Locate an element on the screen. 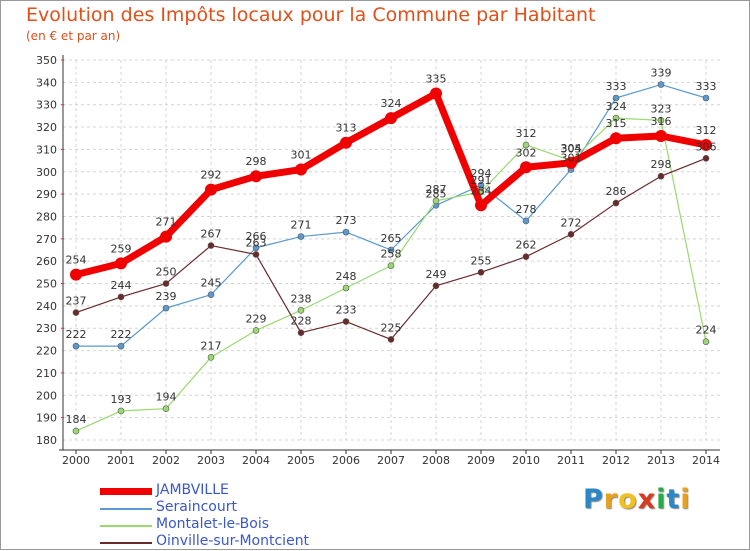 The image size is (750, 551). data-label-jambville: 312 is located at coordinates (706, 130).